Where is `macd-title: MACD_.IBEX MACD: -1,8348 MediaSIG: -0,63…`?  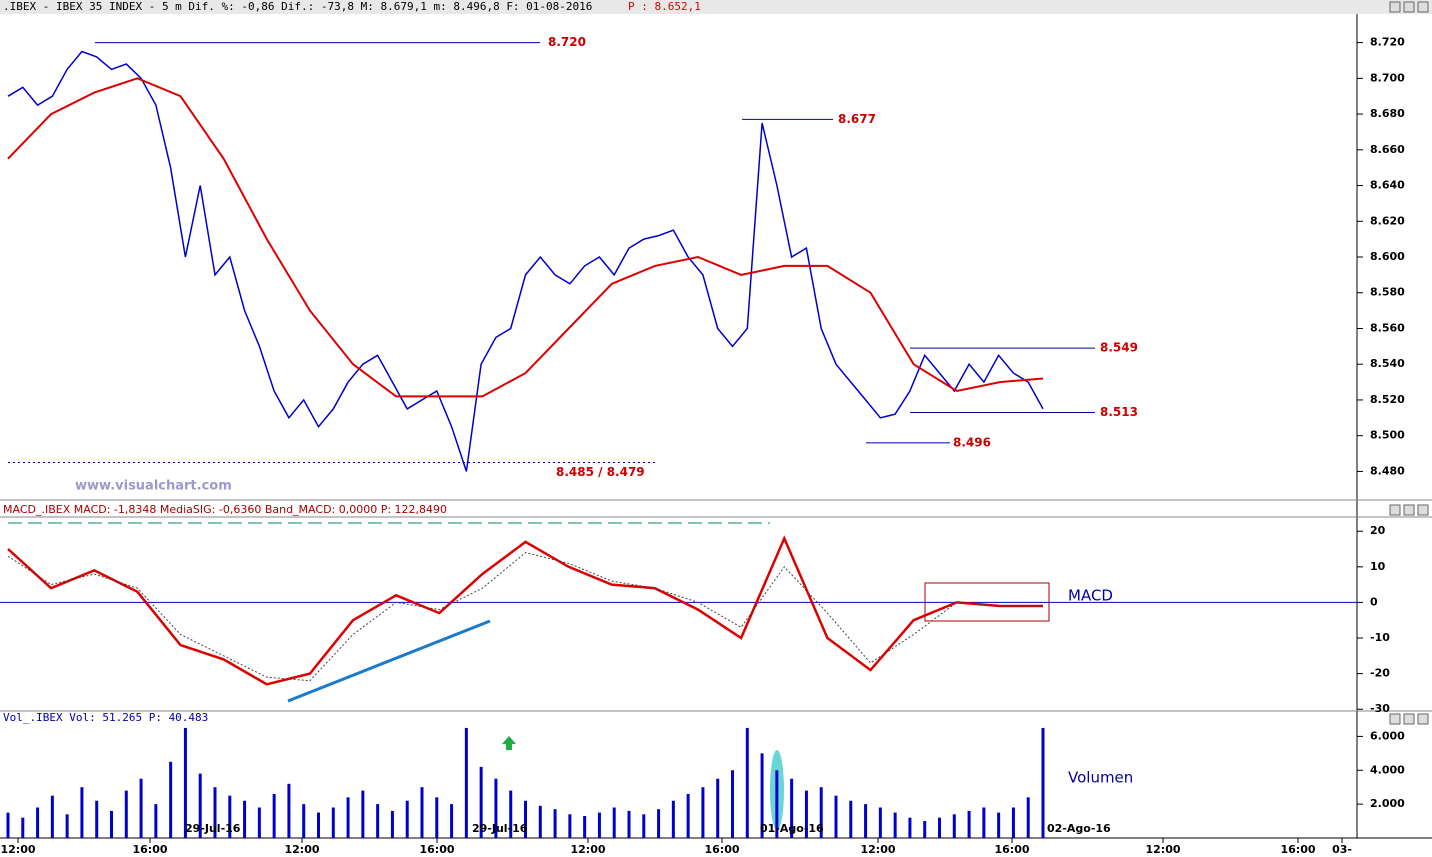
macd-title: MACD_.IBEX MACD: -1,8348 MediaSIG: -0,63… is located at coordinates (225, 509).